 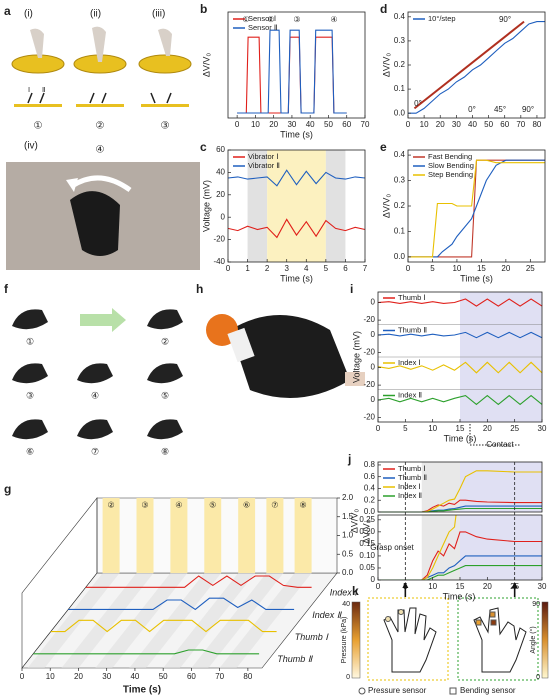 What do you see at coordinates (245, 19) in the screenshot?
I see `annotation: ①` at bounding box center [245, 19].